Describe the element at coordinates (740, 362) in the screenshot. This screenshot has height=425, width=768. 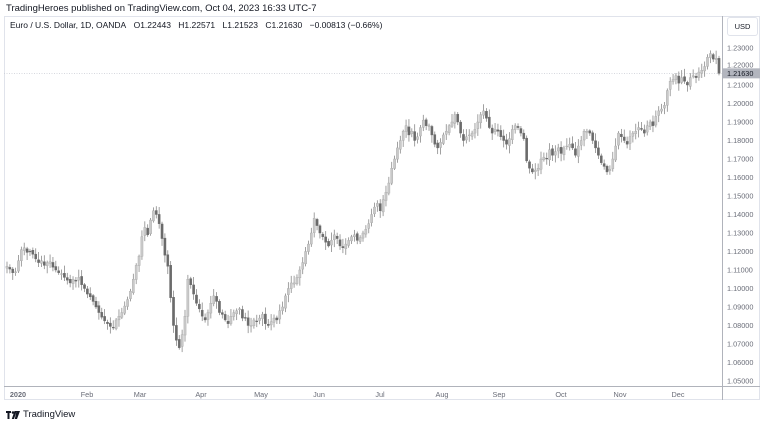
I see `price-tick-label: 1.06000` at that location.